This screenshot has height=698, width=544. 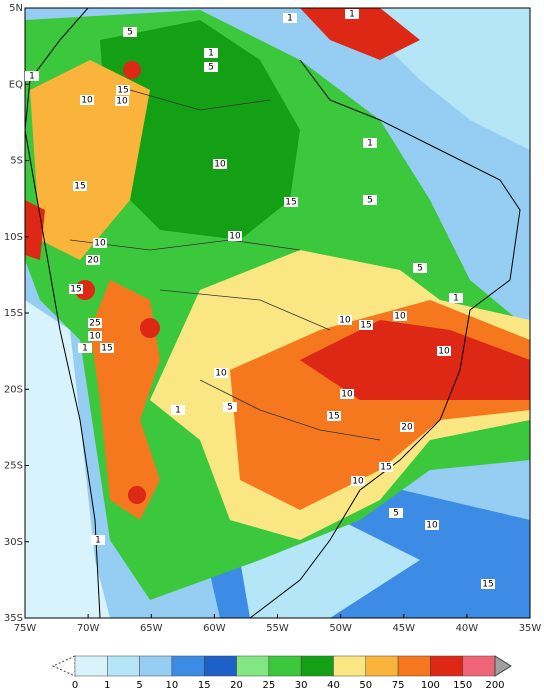 I want to click on colorbar-label: 20, so click(x=236, y=685).